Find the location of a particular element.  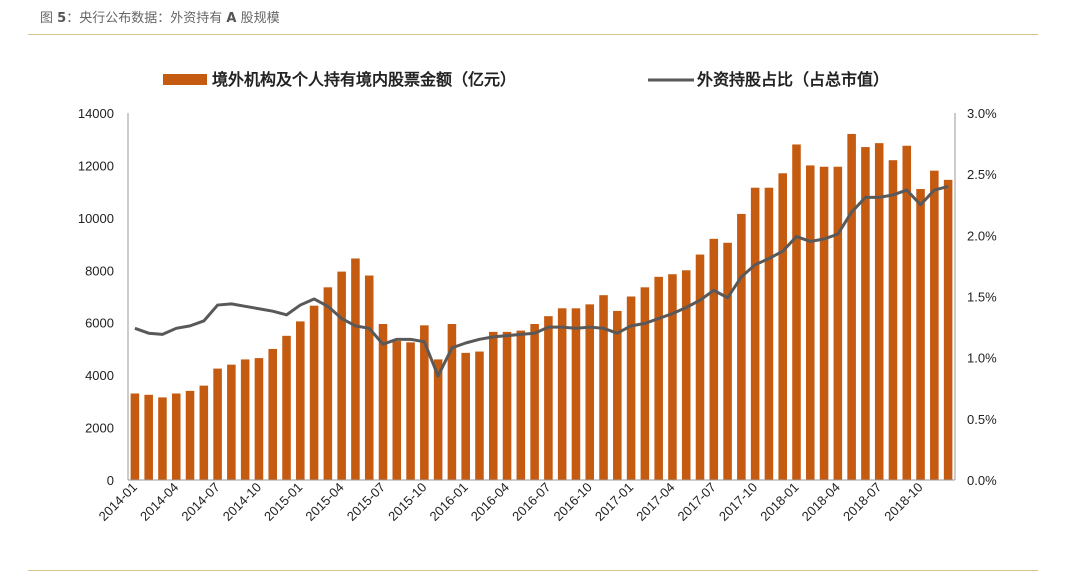

top-rule is located at coordinates (533, 34).